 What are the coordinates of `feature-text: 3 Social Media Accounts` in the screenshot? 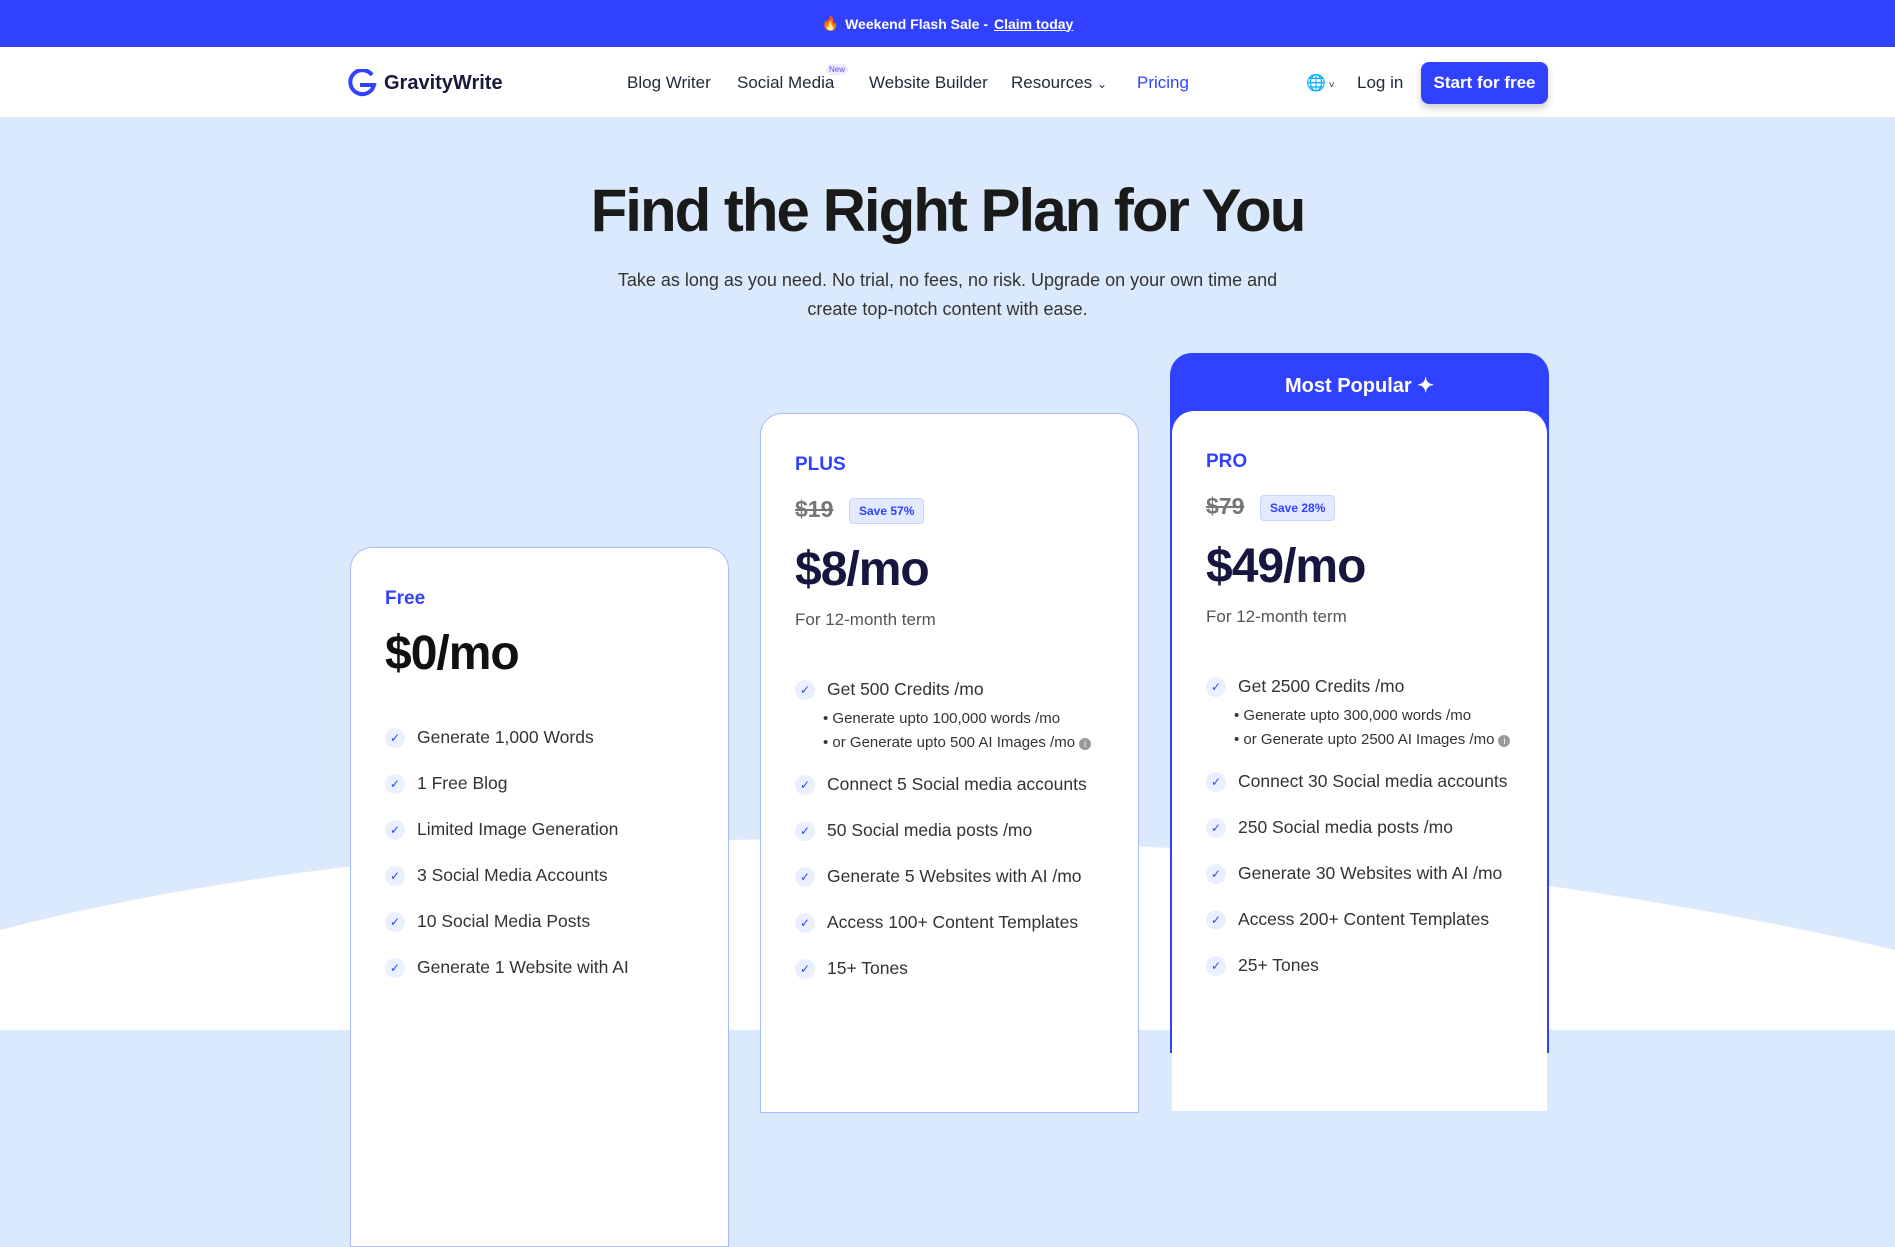 It's located at (512, 875).